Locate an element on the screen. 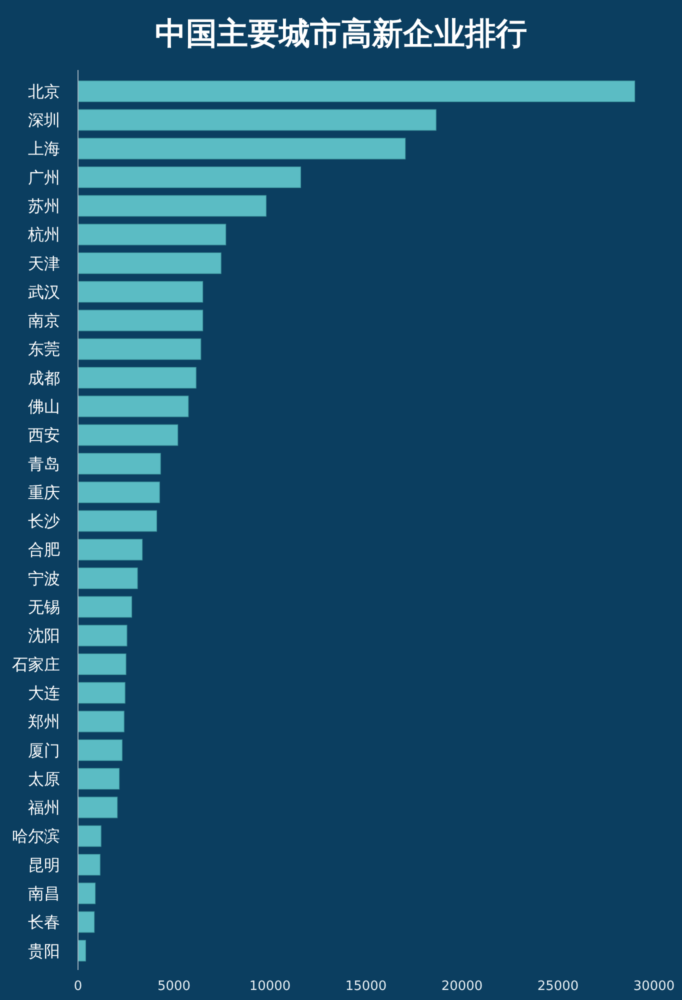  chart-title: 中国主要城市高新企业排行 is located at coordinates (341, 34).